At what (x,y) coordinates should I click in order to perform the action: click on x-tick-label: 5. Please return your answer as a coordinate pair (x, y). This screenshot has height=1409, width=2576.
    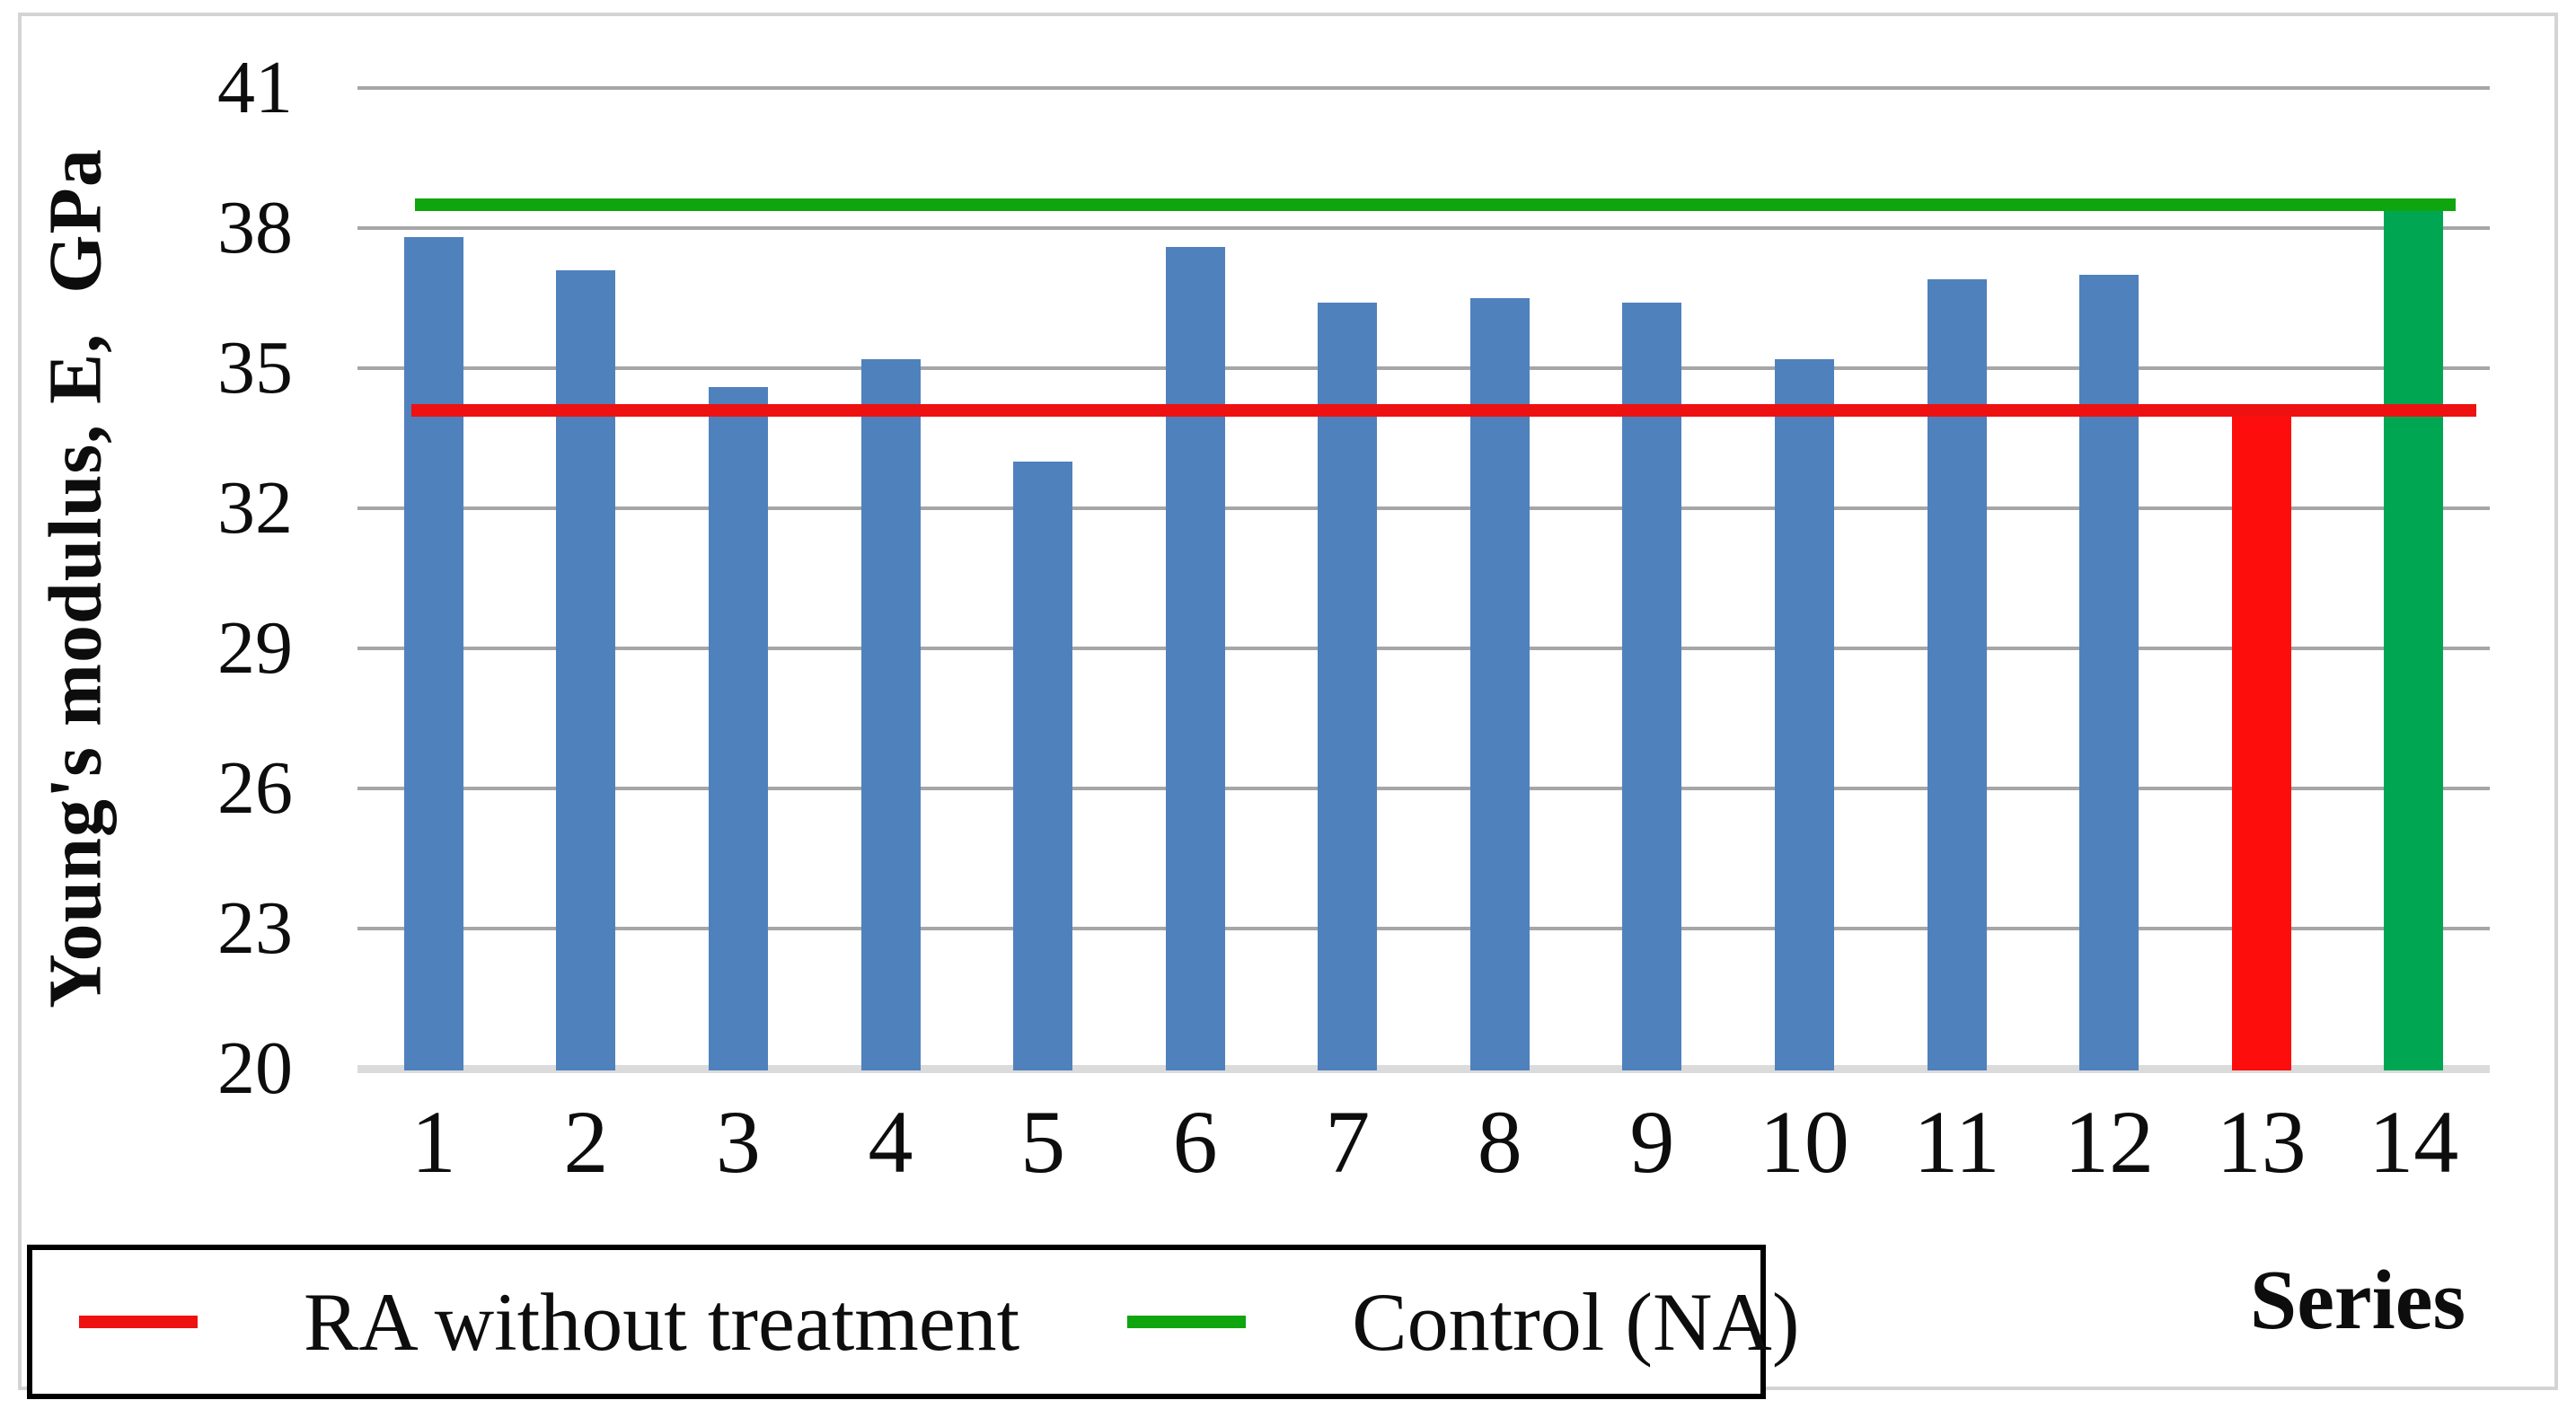
    Looking at the image, I should click on (1043, 1142).